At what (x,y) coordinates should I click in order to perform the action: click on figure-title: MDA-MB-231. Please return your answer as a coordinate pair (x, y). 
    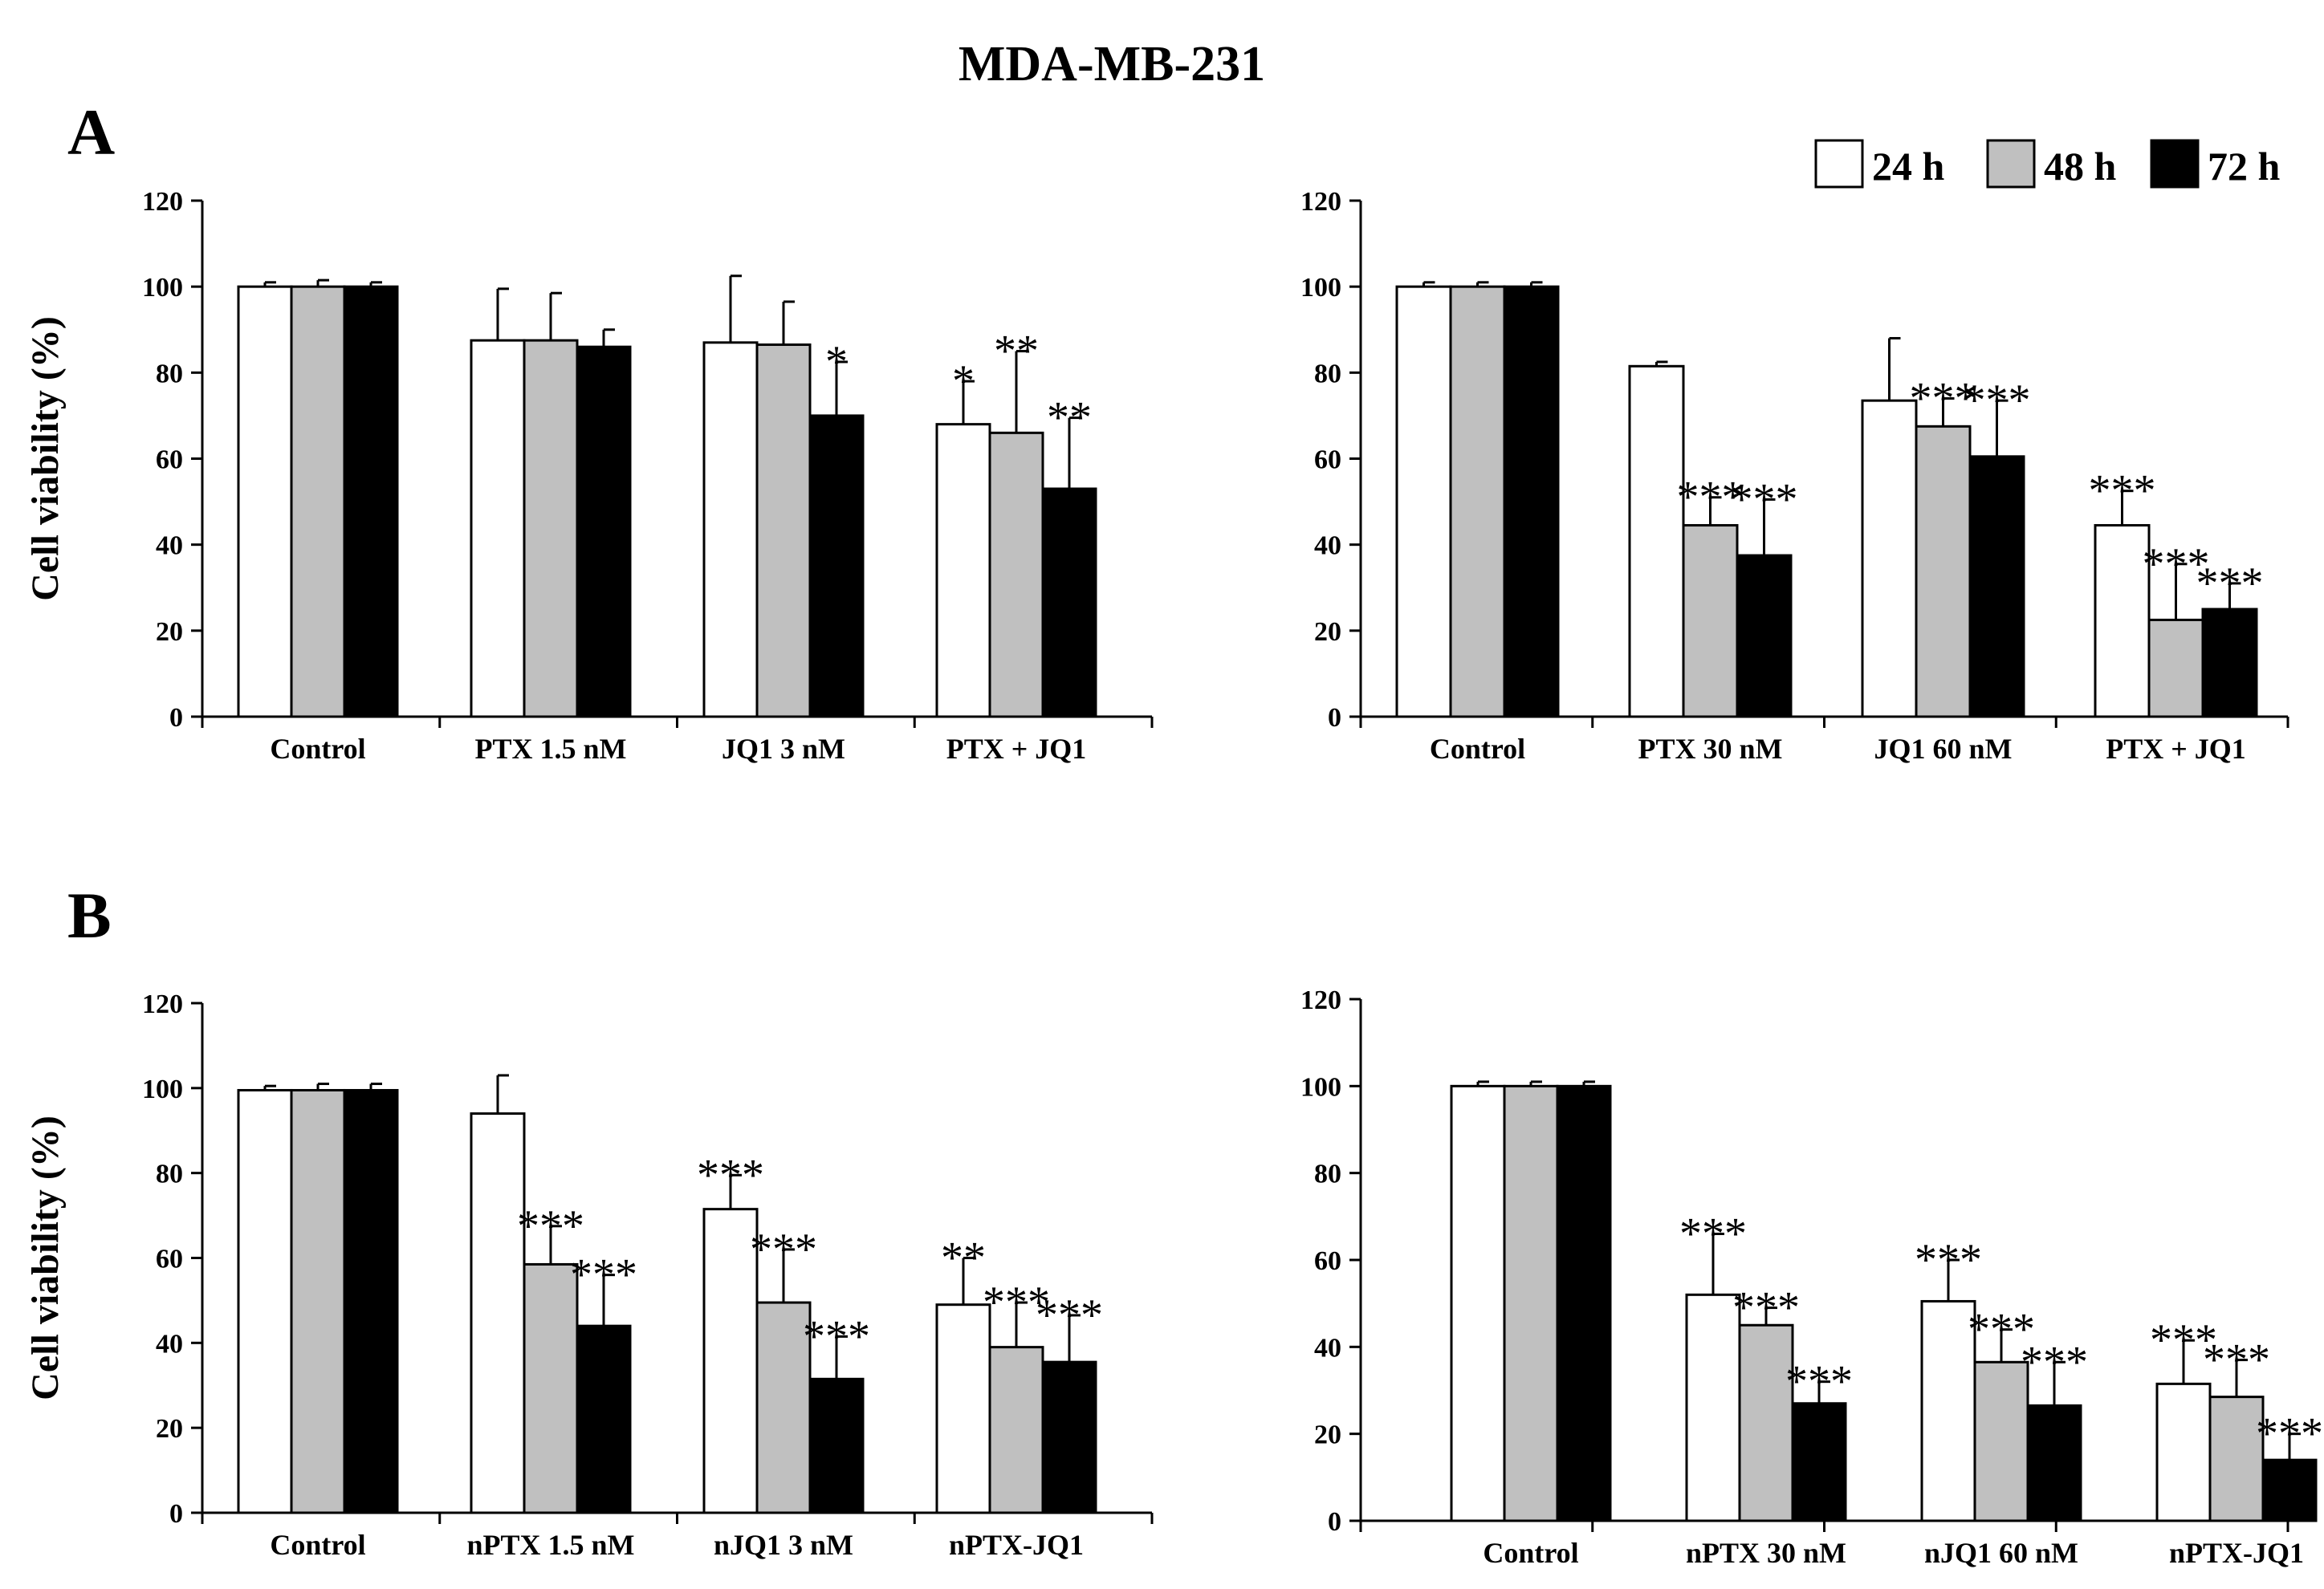
    Looking at the image, I should click on (1111, 64).